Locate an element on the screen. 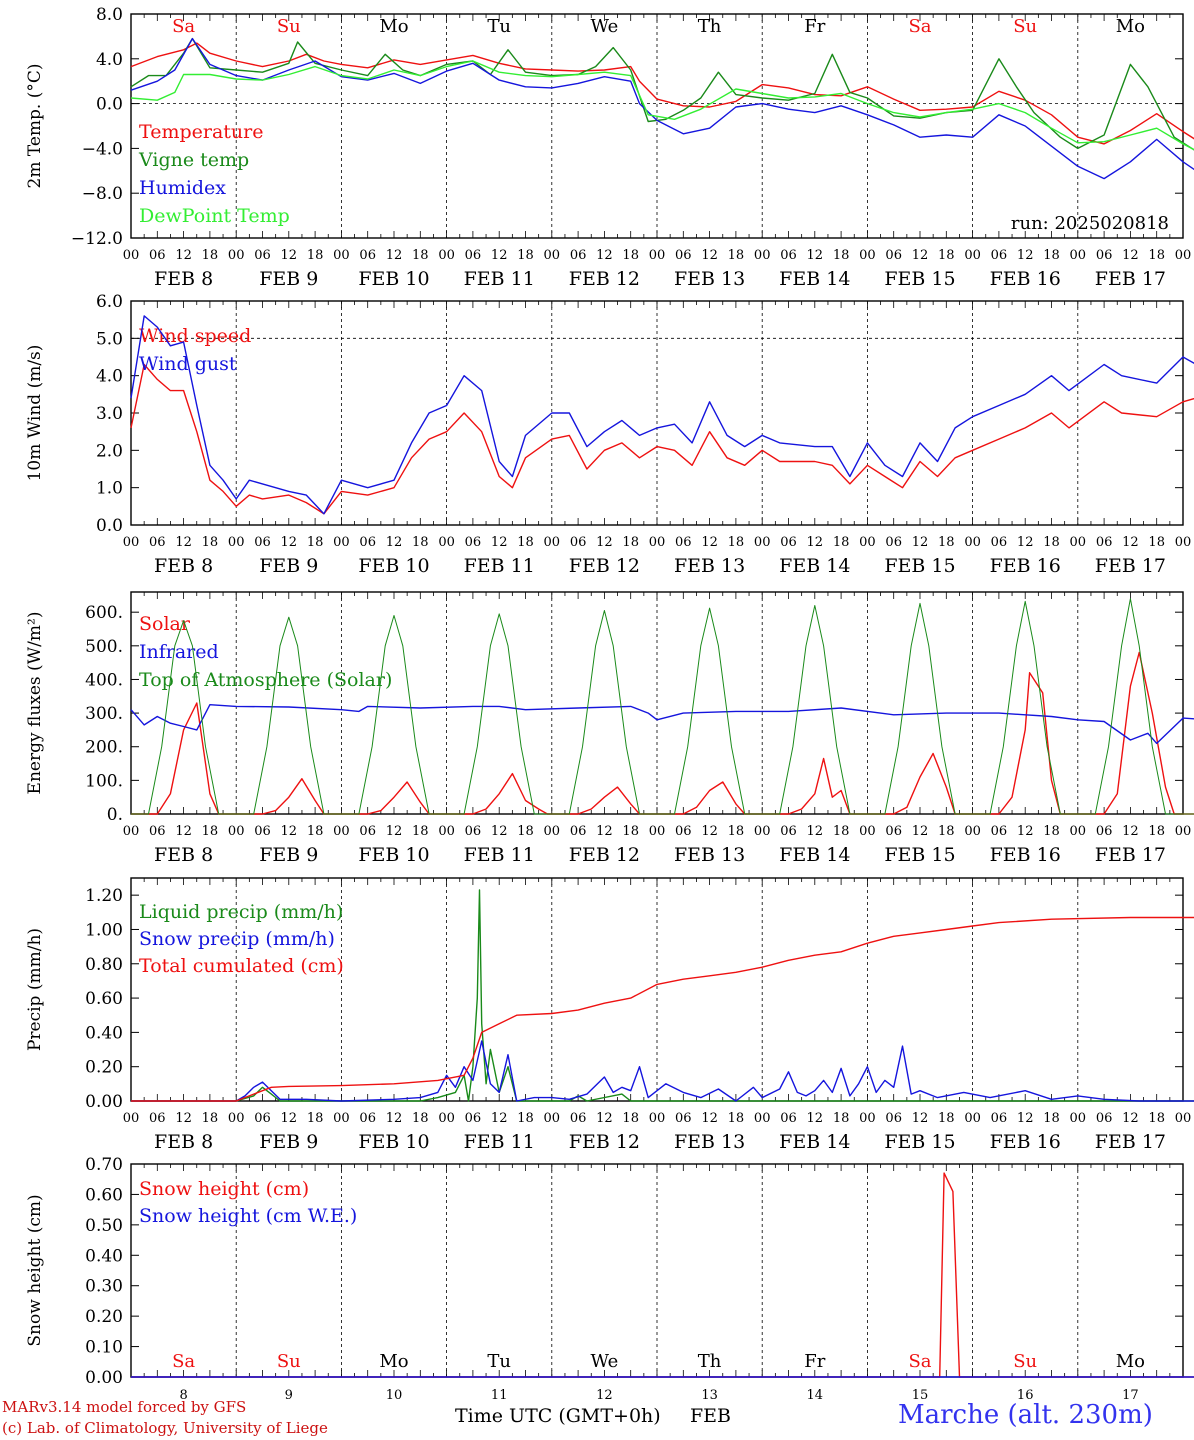 Image resolution: width=1194 pixels, height=1440 pixels. y-tick-label: 4.0 is located at coordinates (109, 60).